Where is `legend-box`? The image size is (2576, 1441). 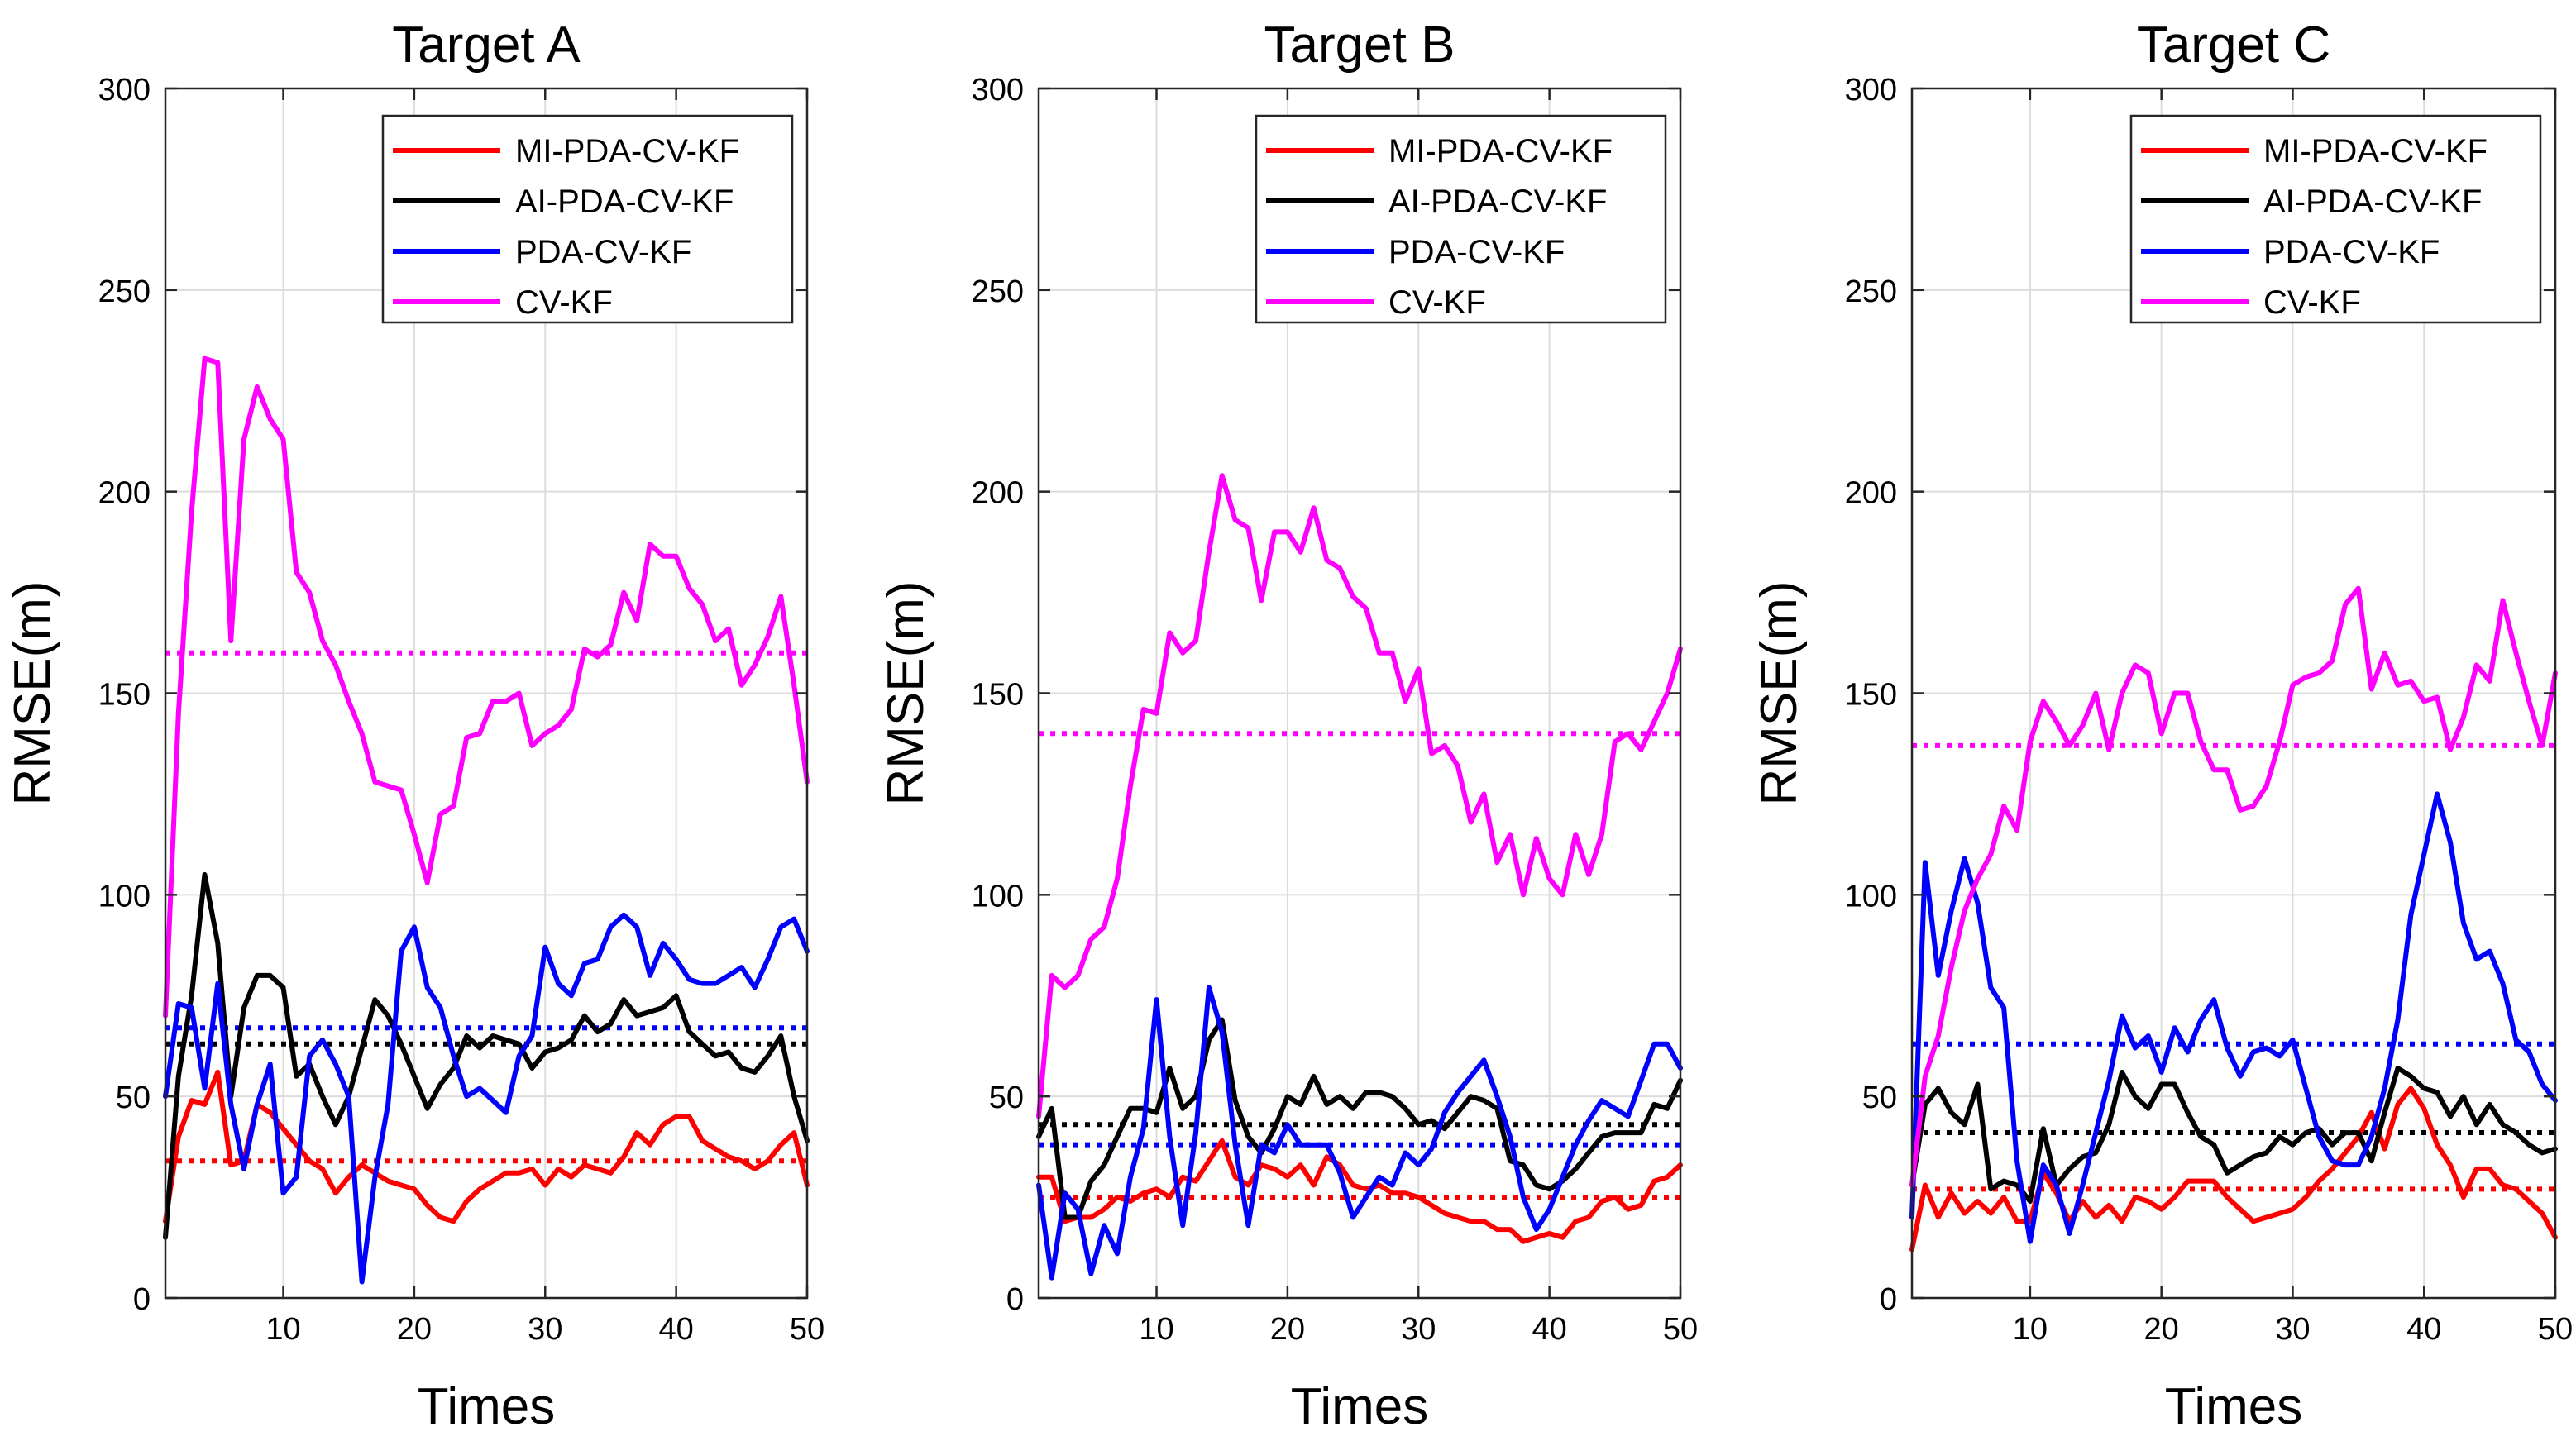
legend-box is located at coordinates (2335, 219).